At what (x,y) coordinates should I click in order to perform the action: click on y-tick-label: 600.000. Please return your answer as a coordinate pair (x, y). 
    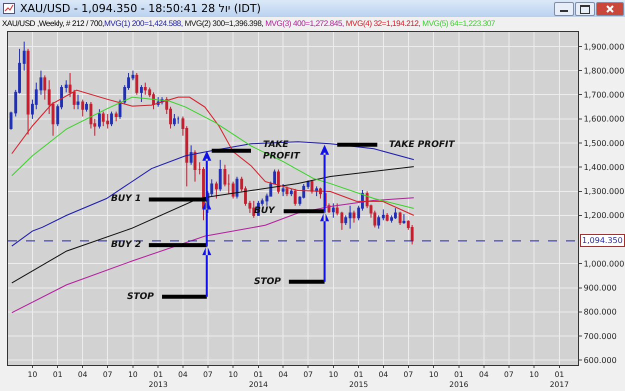
    Looking at the image, I should click on (600, 360).